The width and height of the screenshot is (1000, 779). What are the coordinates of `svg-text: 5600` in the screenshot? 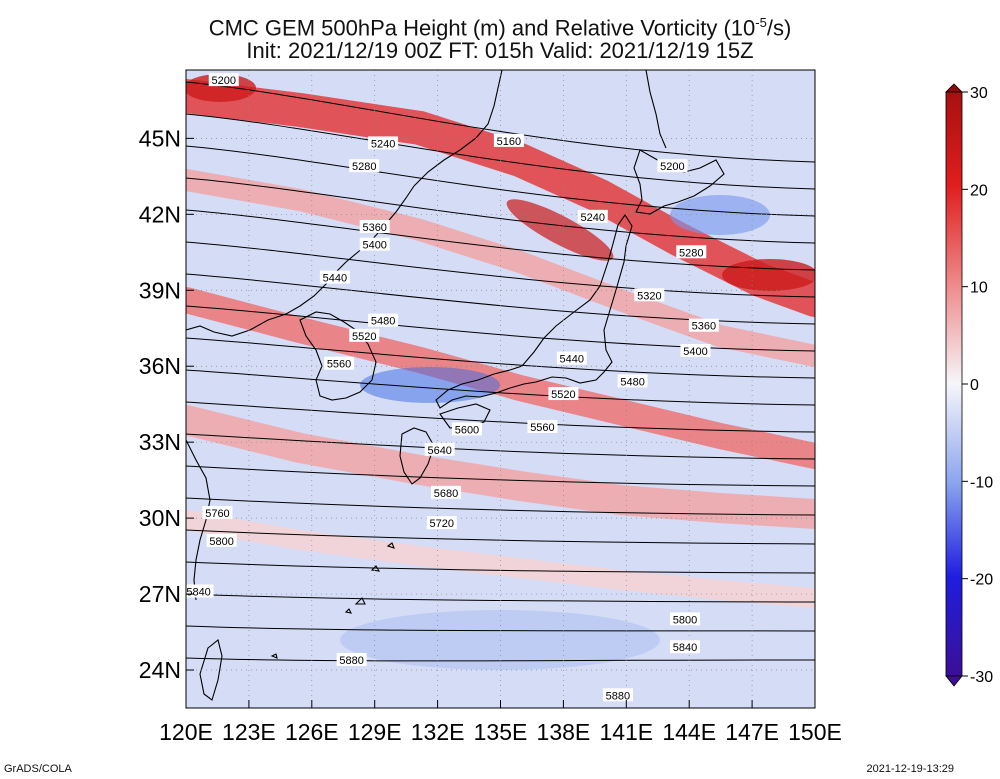 It's located at (467, 431).